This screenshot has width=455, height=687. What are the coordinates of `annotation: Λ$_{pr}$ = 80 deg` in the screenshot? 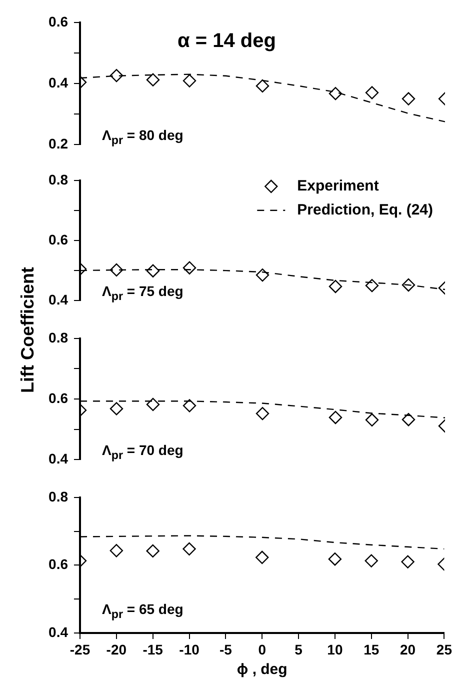 It's located at (143, 137).